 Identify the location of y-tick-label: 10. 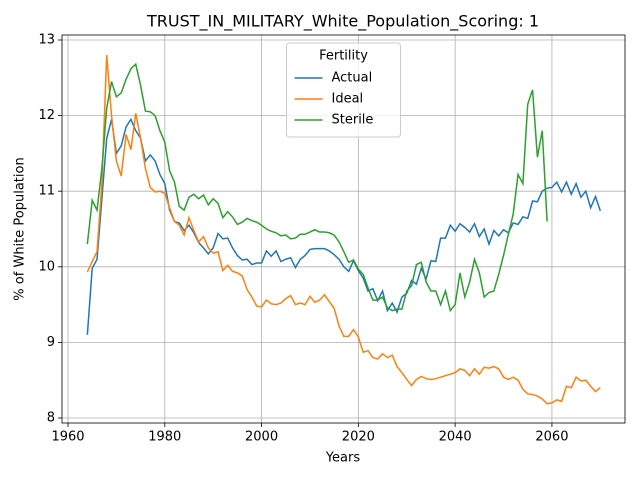
(46, 266).